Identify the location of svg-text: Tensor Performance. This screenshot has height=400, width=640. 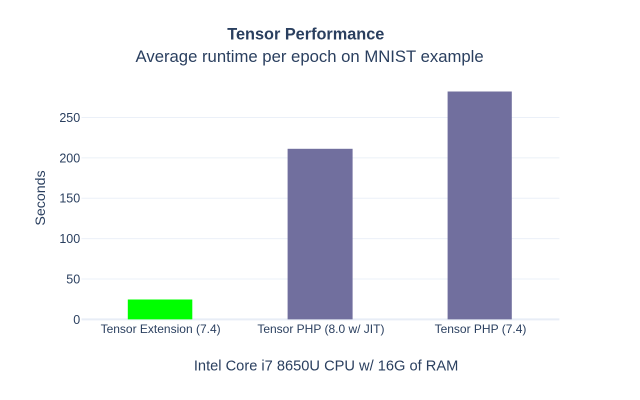
(305, 35).